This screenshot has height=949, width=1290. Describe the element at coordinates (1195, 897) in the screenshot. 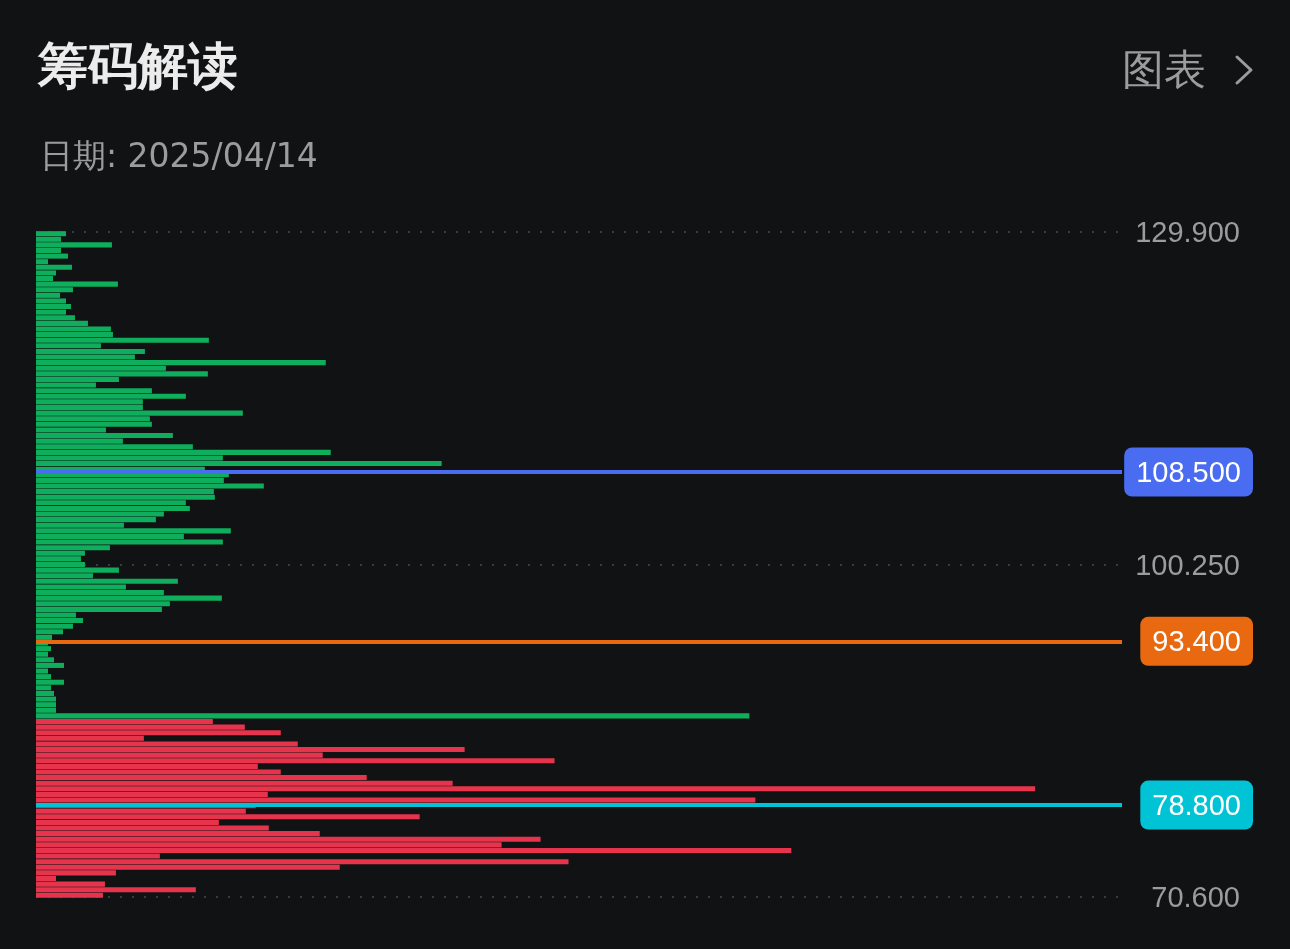

I see `y-tick-label: 70.600` at that location.